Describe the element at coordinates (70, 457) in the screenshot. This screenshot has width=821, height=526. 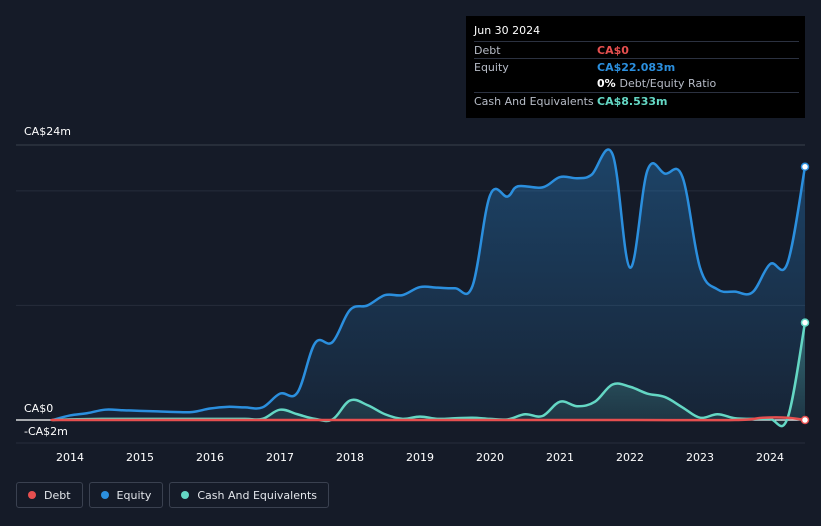
I see `x-tick-label: 2014` at that location.